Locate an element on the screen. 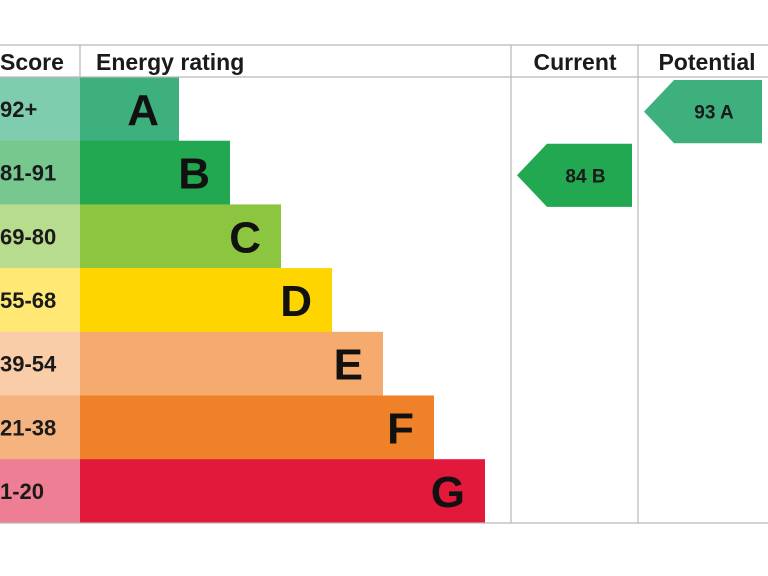 The image size is (768, 576). score-range-a: 92+ is located at coordinates (18, 109).